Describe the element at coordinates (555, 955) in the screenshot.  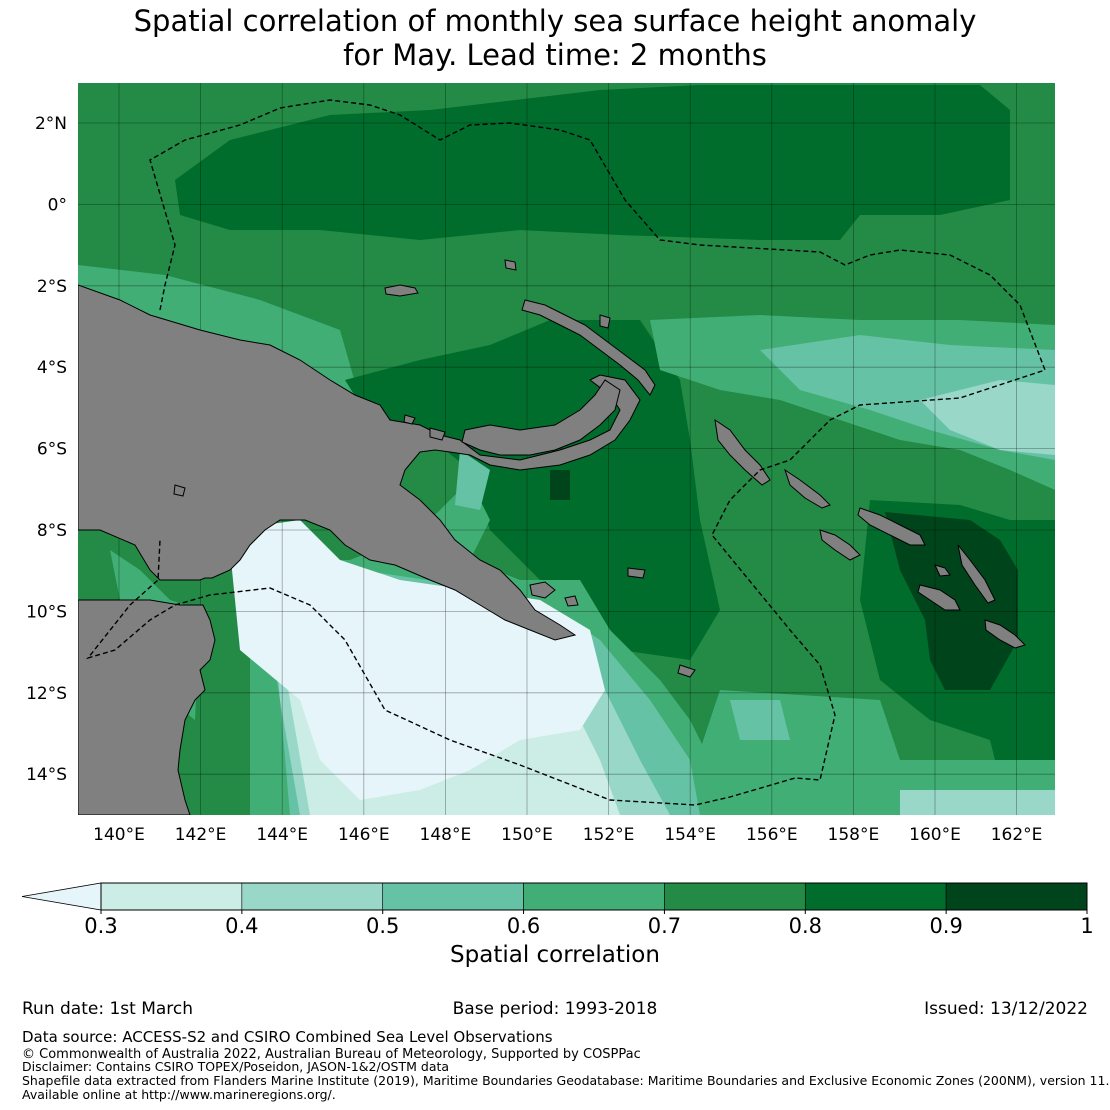
I see `colorbar-label: Spatial correlation` at that location.